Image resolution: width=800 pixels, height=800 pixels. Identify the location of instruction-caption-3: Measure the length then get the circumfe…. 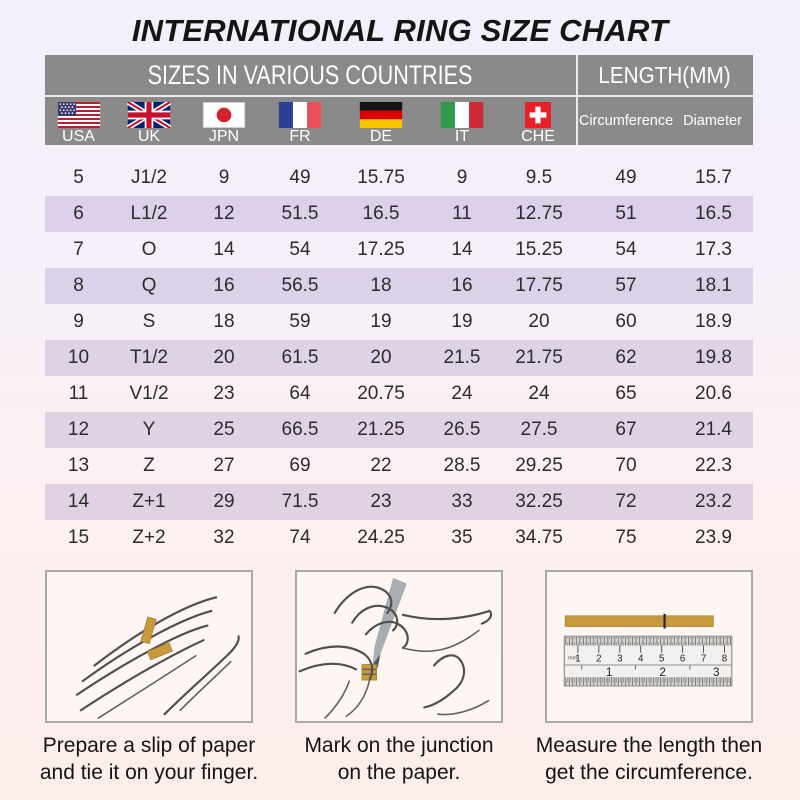
(649, 759).